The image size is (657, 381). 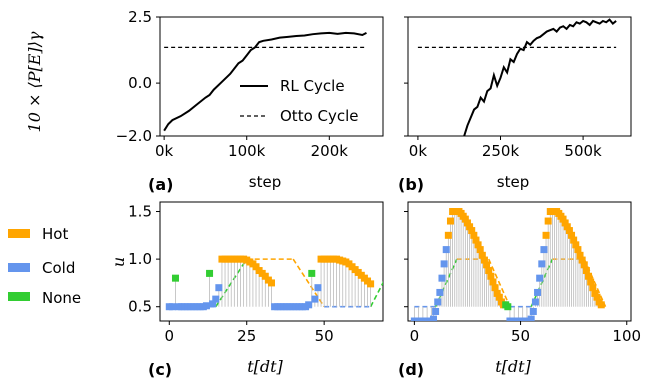 I want to click on panel-a-label: (a), so click(x=160, y=184).